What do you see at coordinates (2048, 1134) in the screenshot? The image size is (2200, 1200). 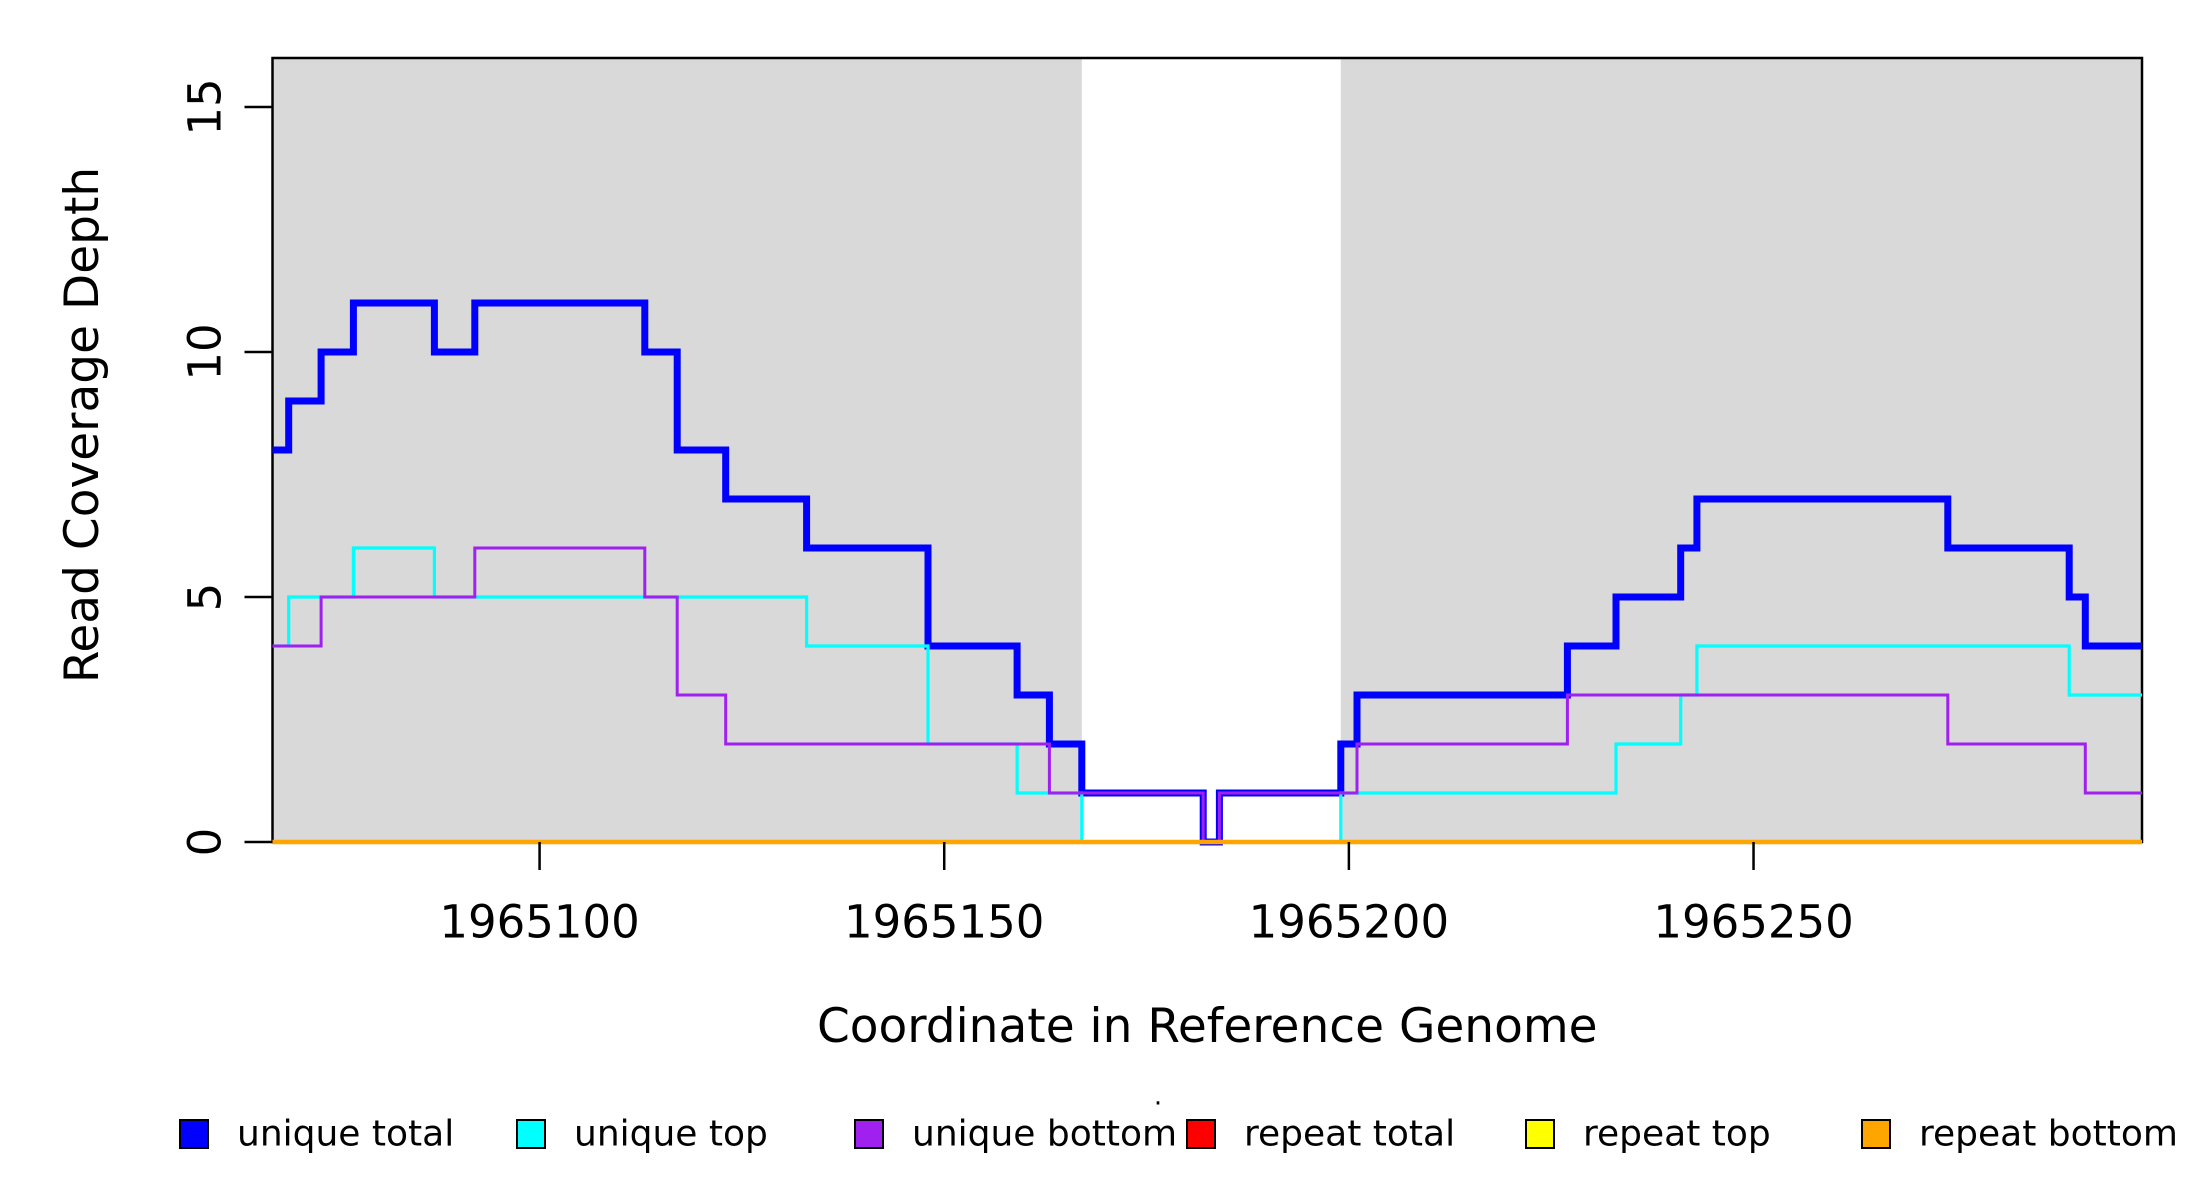 I see `legend-label: repeat bottom` at bounding box center [2048, 1134].